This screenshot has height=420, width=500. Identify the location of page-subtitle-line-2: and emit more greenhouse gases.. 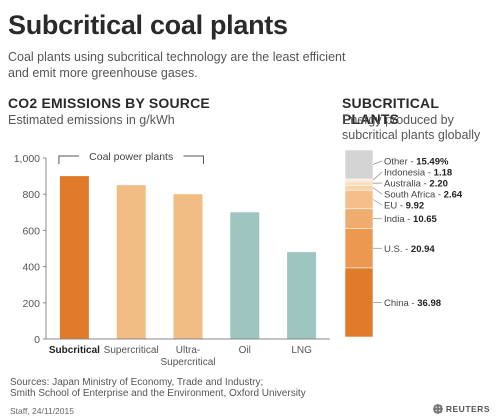
(103, 73).